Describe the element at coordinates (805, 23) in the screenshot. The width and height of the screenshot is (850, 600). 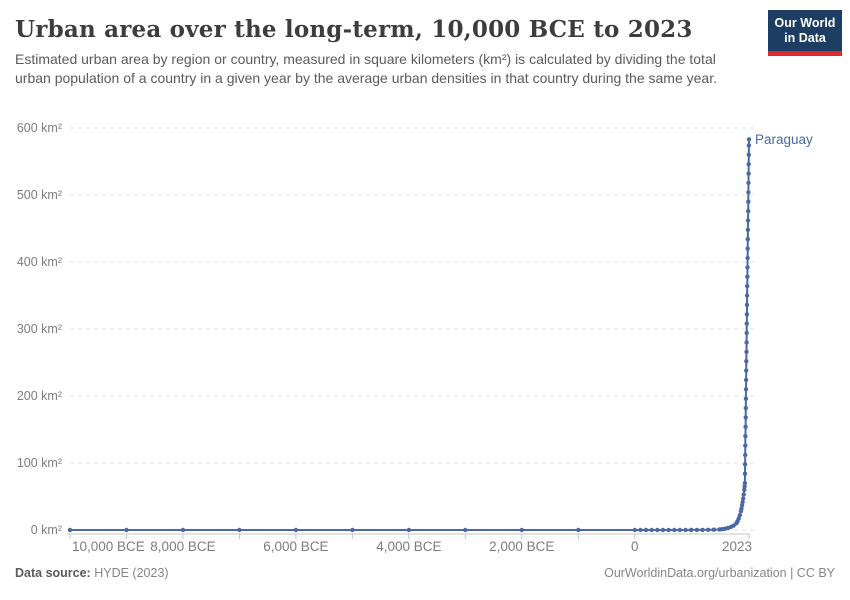
I see `owid-logo-line1: Our World` at that location.